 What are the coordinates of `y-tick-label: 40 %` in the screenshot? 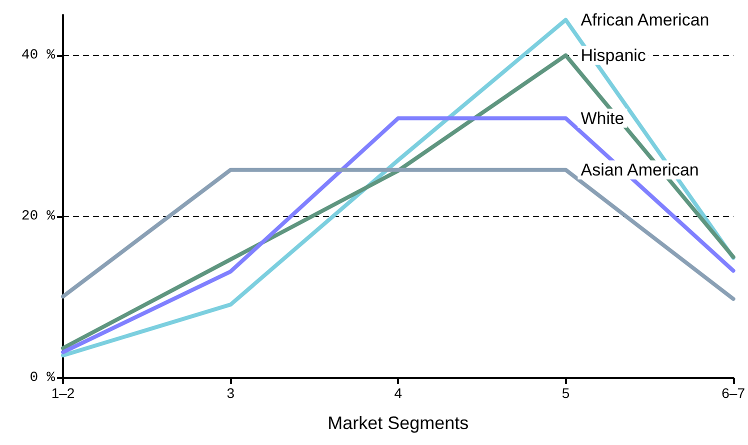 It's located at (38, 55).